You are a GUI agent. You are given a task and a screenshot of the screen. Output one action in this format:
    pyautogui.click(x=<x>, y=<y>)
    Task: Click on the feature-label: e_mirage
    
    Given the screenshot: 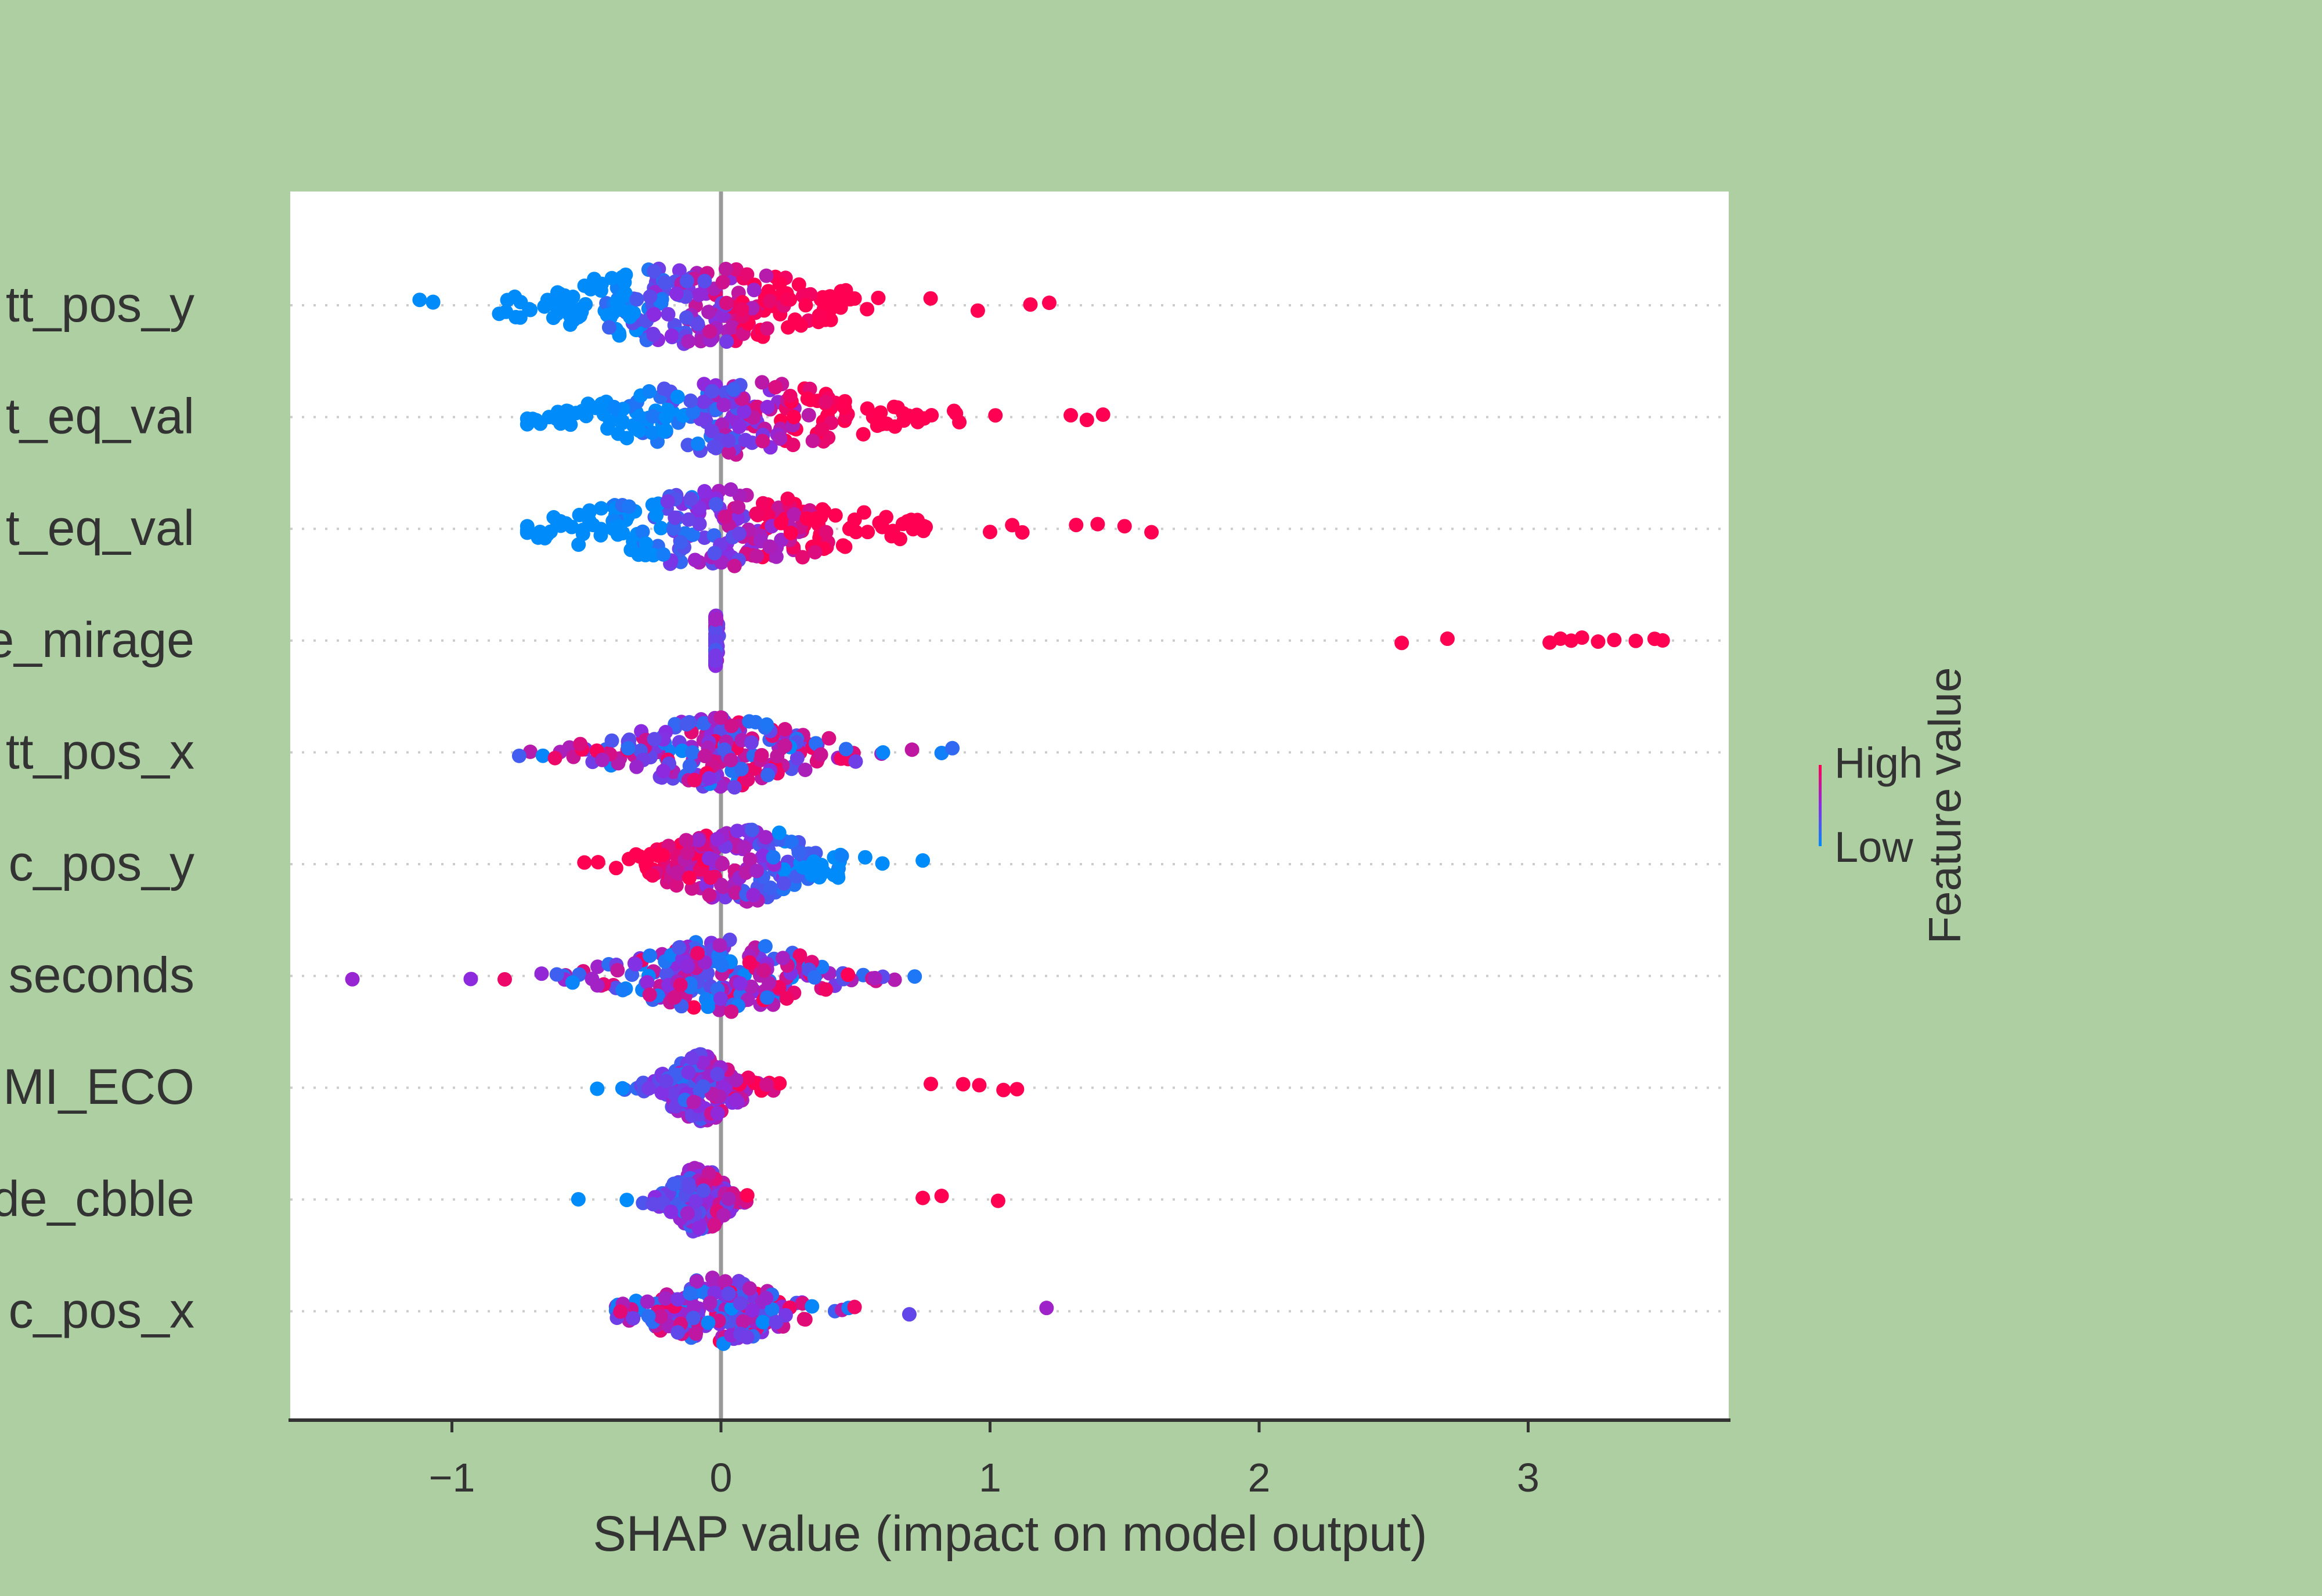 What is the action you would take?
    pyautogui.click(x=97, y=640)
    